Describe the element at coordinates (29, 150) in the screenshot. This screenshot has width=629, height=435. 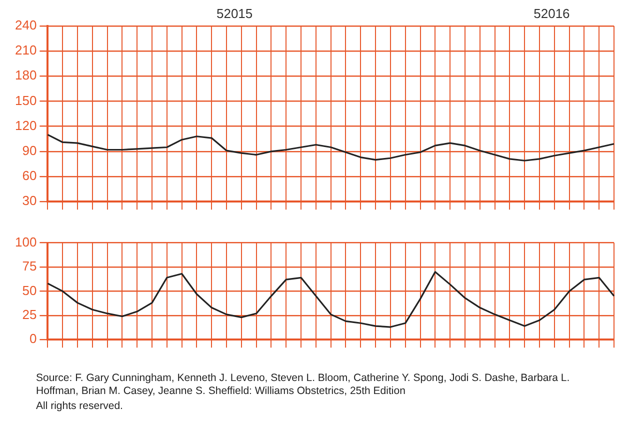
I see `y-tick-label: 90` at that location.